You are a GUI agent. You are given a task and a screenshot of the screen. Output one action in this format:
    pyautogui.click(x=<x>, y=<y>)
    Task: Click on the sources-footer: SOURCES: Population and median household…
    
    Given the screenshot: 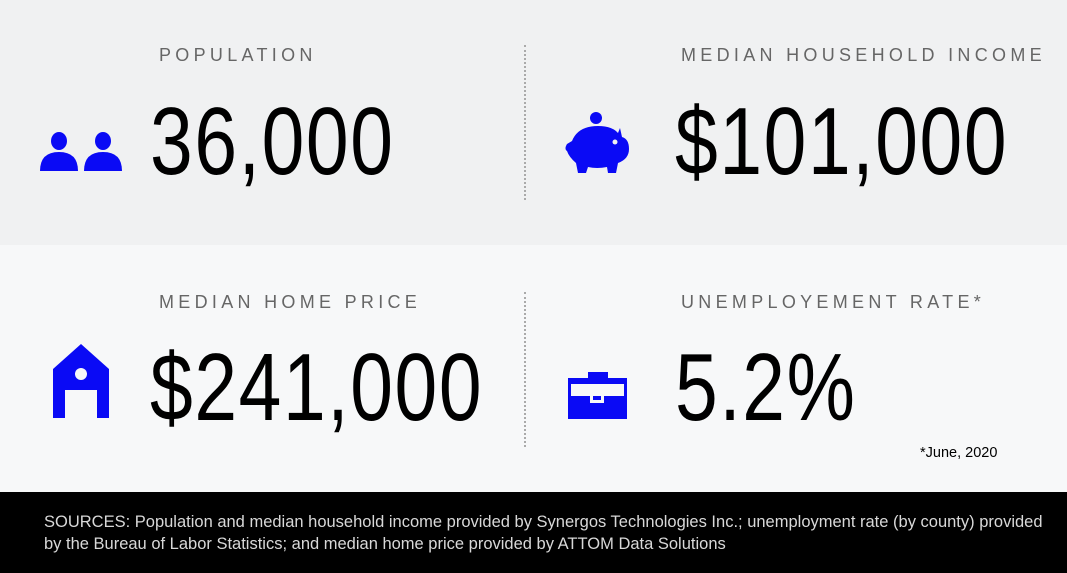 What is the action you would take?
    pyautogui.click(x=533, y=532)
    